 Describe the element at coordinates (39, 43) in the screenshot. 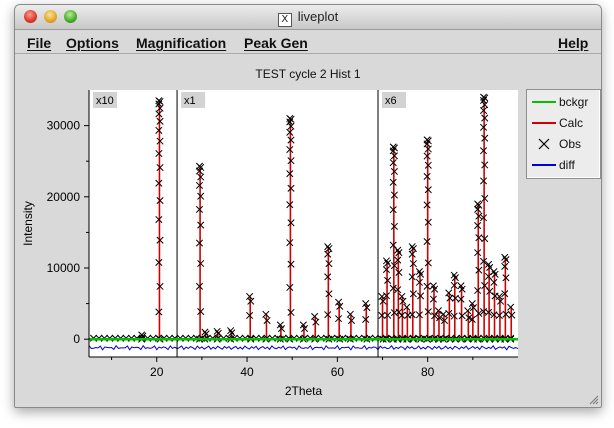

I see `menu-file: File` at that location.